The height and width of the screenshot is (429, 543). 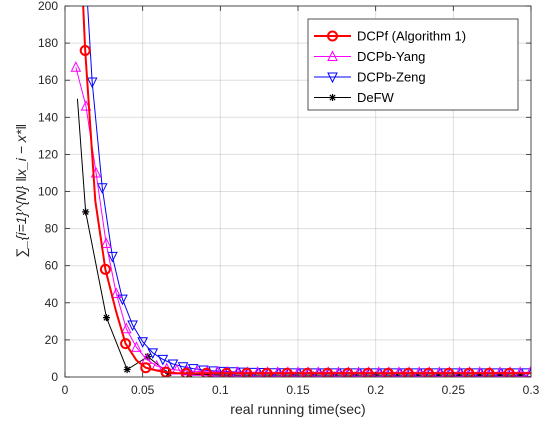 I want to click on y-tick-label: 200, so click(x=48, y=6).